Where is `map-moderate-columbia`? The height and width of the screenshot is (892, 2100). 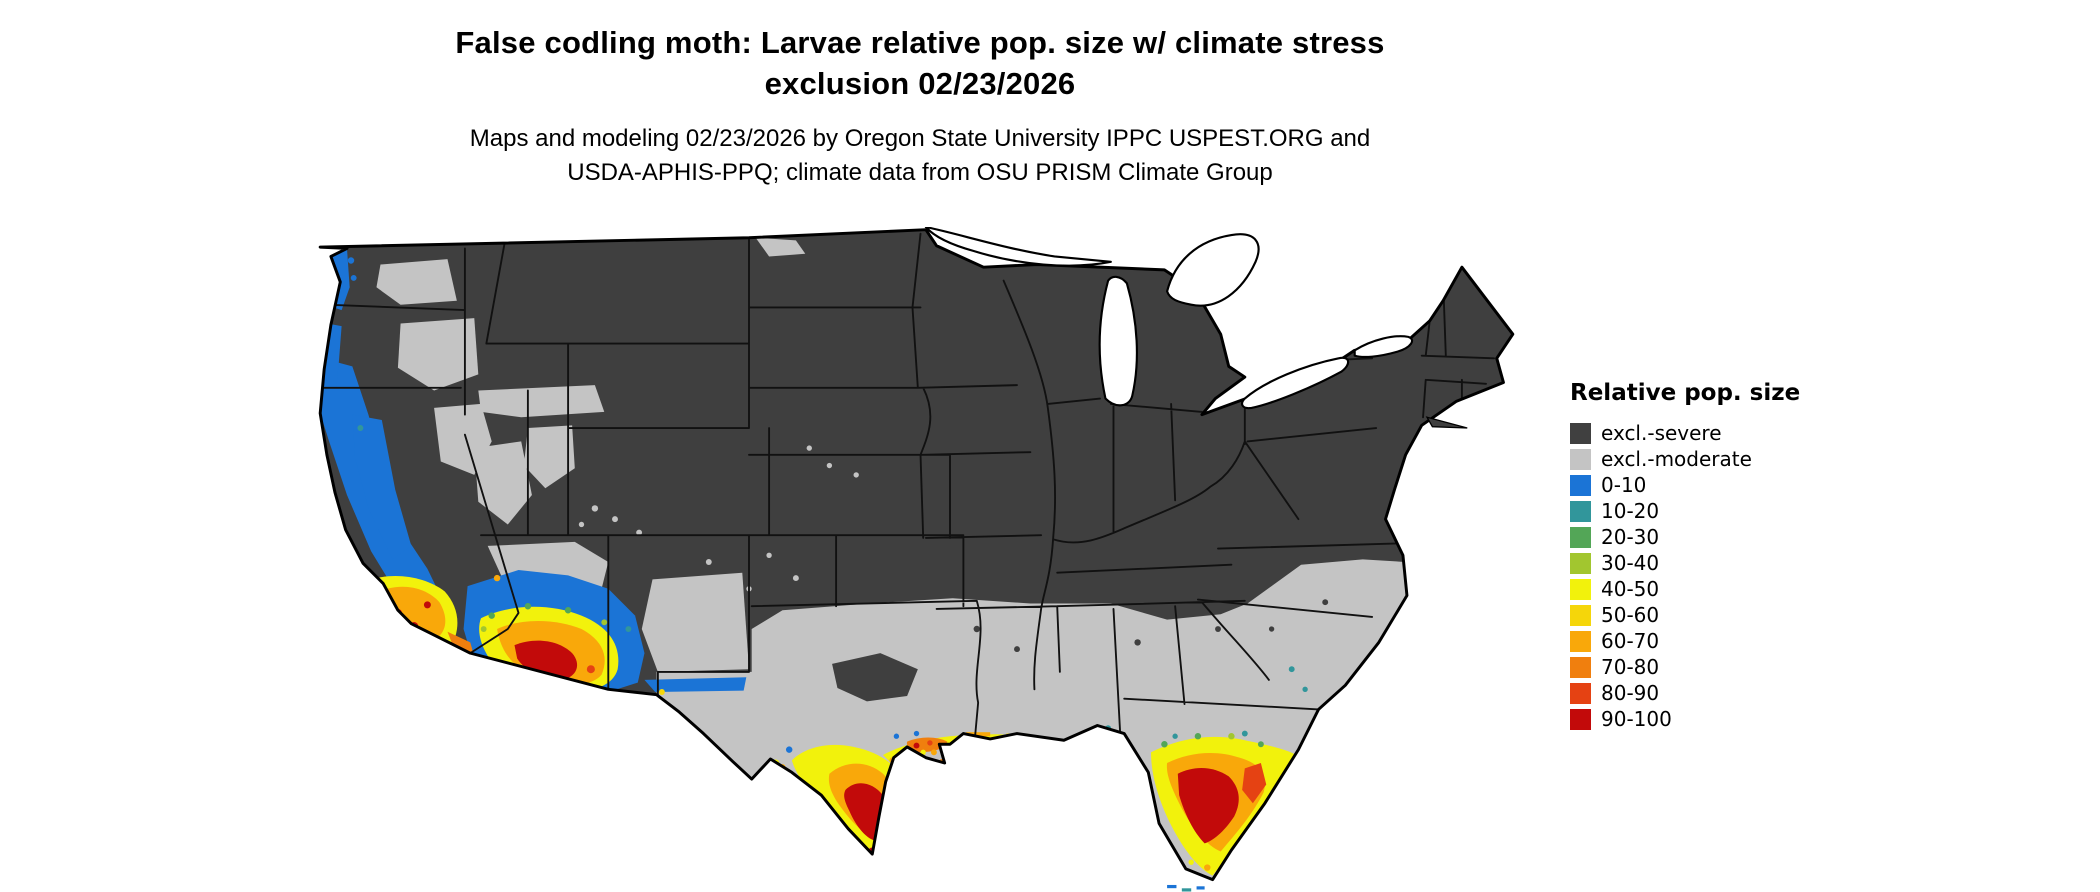
map-moderate-columbia is located at coordinates (416, 282).